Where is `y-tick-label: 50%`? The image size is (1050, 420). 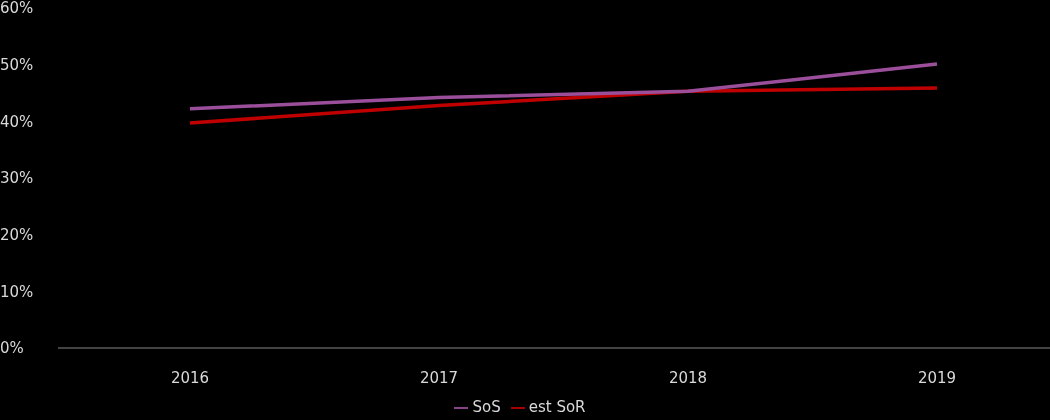 y-tick-label: 50% is located at coordinates (17, 64).